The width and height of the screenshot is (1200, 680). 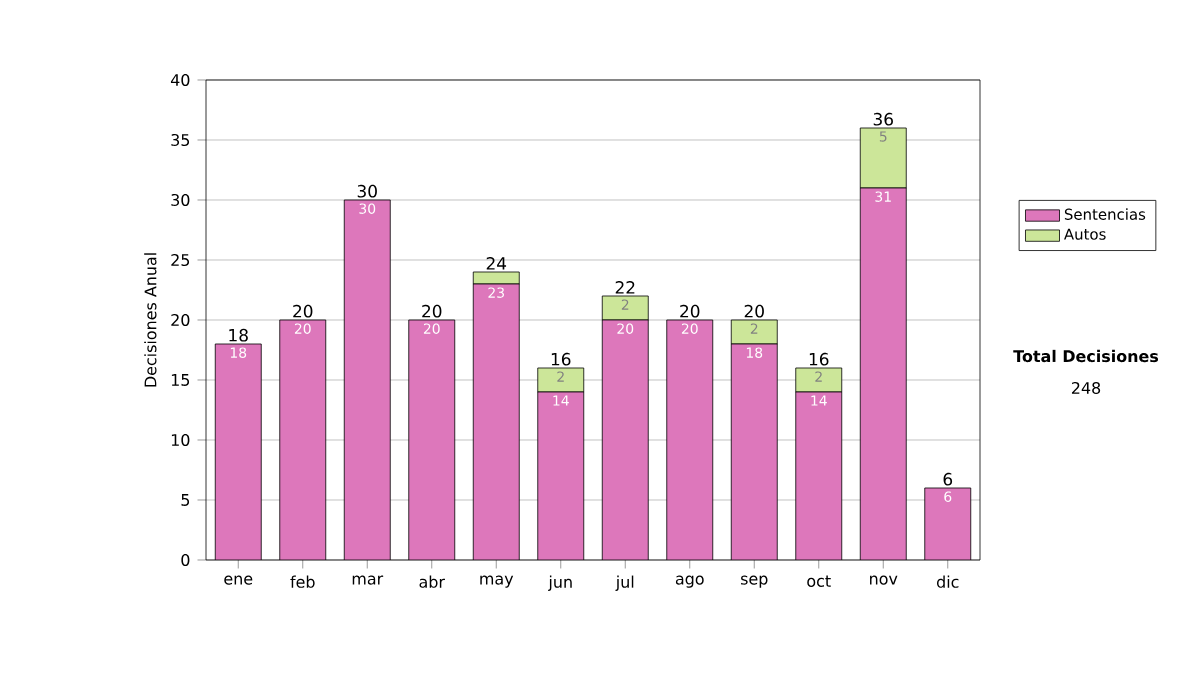 What do you see at coordinates (948, 479) in the screenshot?
I see `total-label: 6` at bounding box center [948, 479].